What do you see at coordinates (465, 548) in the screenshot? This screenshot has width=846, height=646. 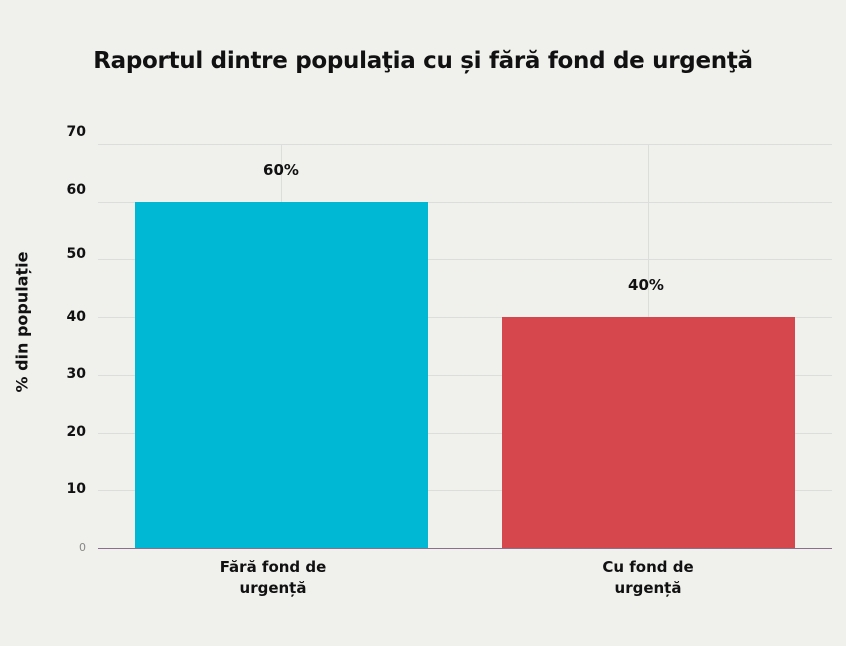 I see `x-axis-line` at bounding box center [465, 548].